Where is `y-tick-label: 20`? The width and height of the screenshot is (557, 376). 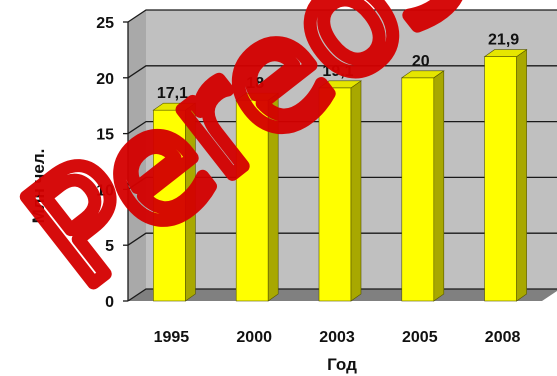
y-tick-label: 20 is located at coordinates (105, 79).